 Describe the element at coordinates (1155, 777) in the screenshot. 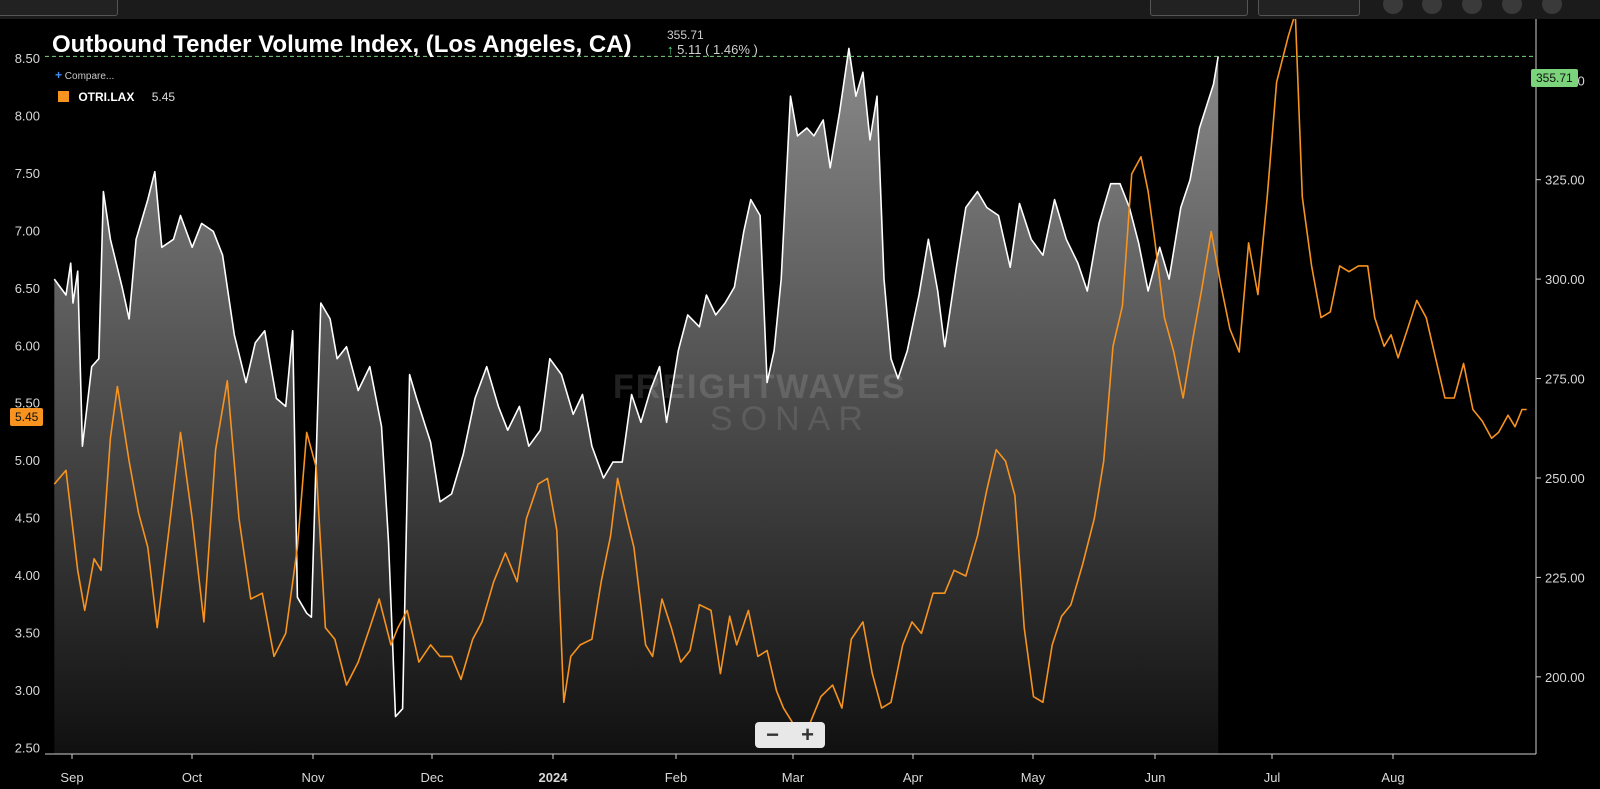

I see `x-tick-label: Jun` at that location.